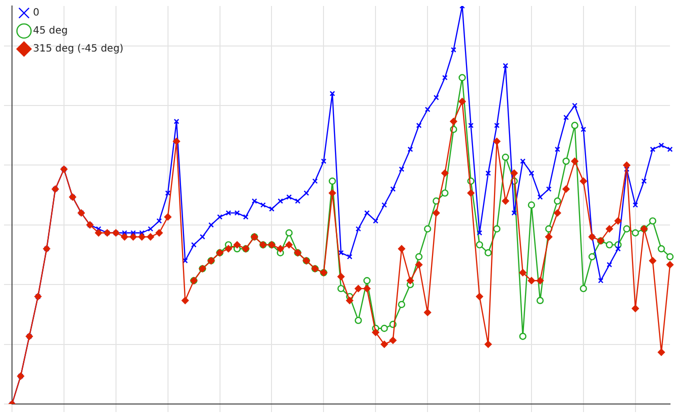 This screenshot has width=678, height=418. Describe the element at coordinates (50, 31) in the screenshot. I see `legend-label: 45 deg` at that location.